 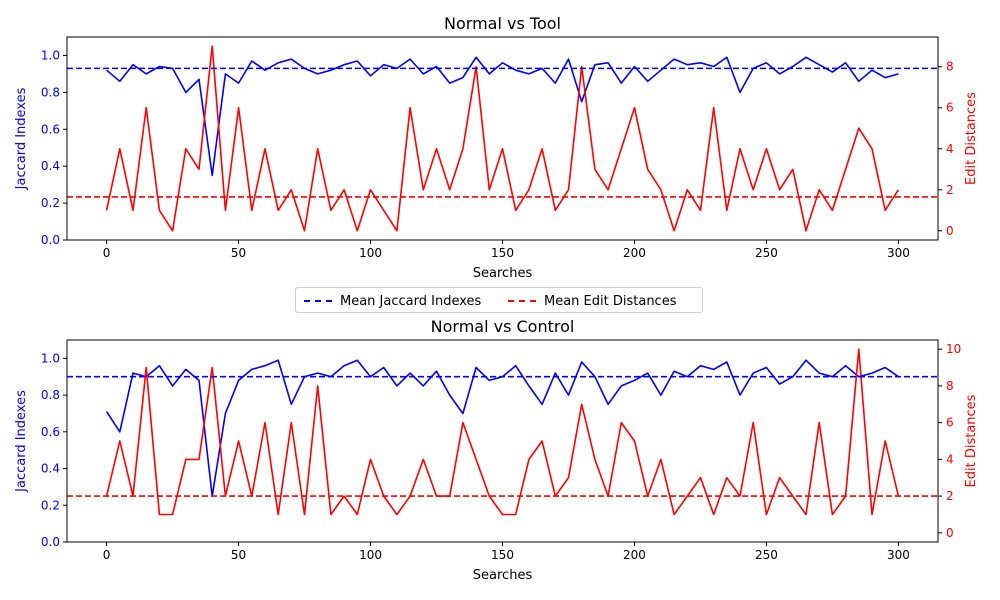 What do you see at coordinates (411, 301) in the screenshot?
I see `legend-label-mean-jaccard: Mean Jaccard Indexes` at bounding box center [411, 301].